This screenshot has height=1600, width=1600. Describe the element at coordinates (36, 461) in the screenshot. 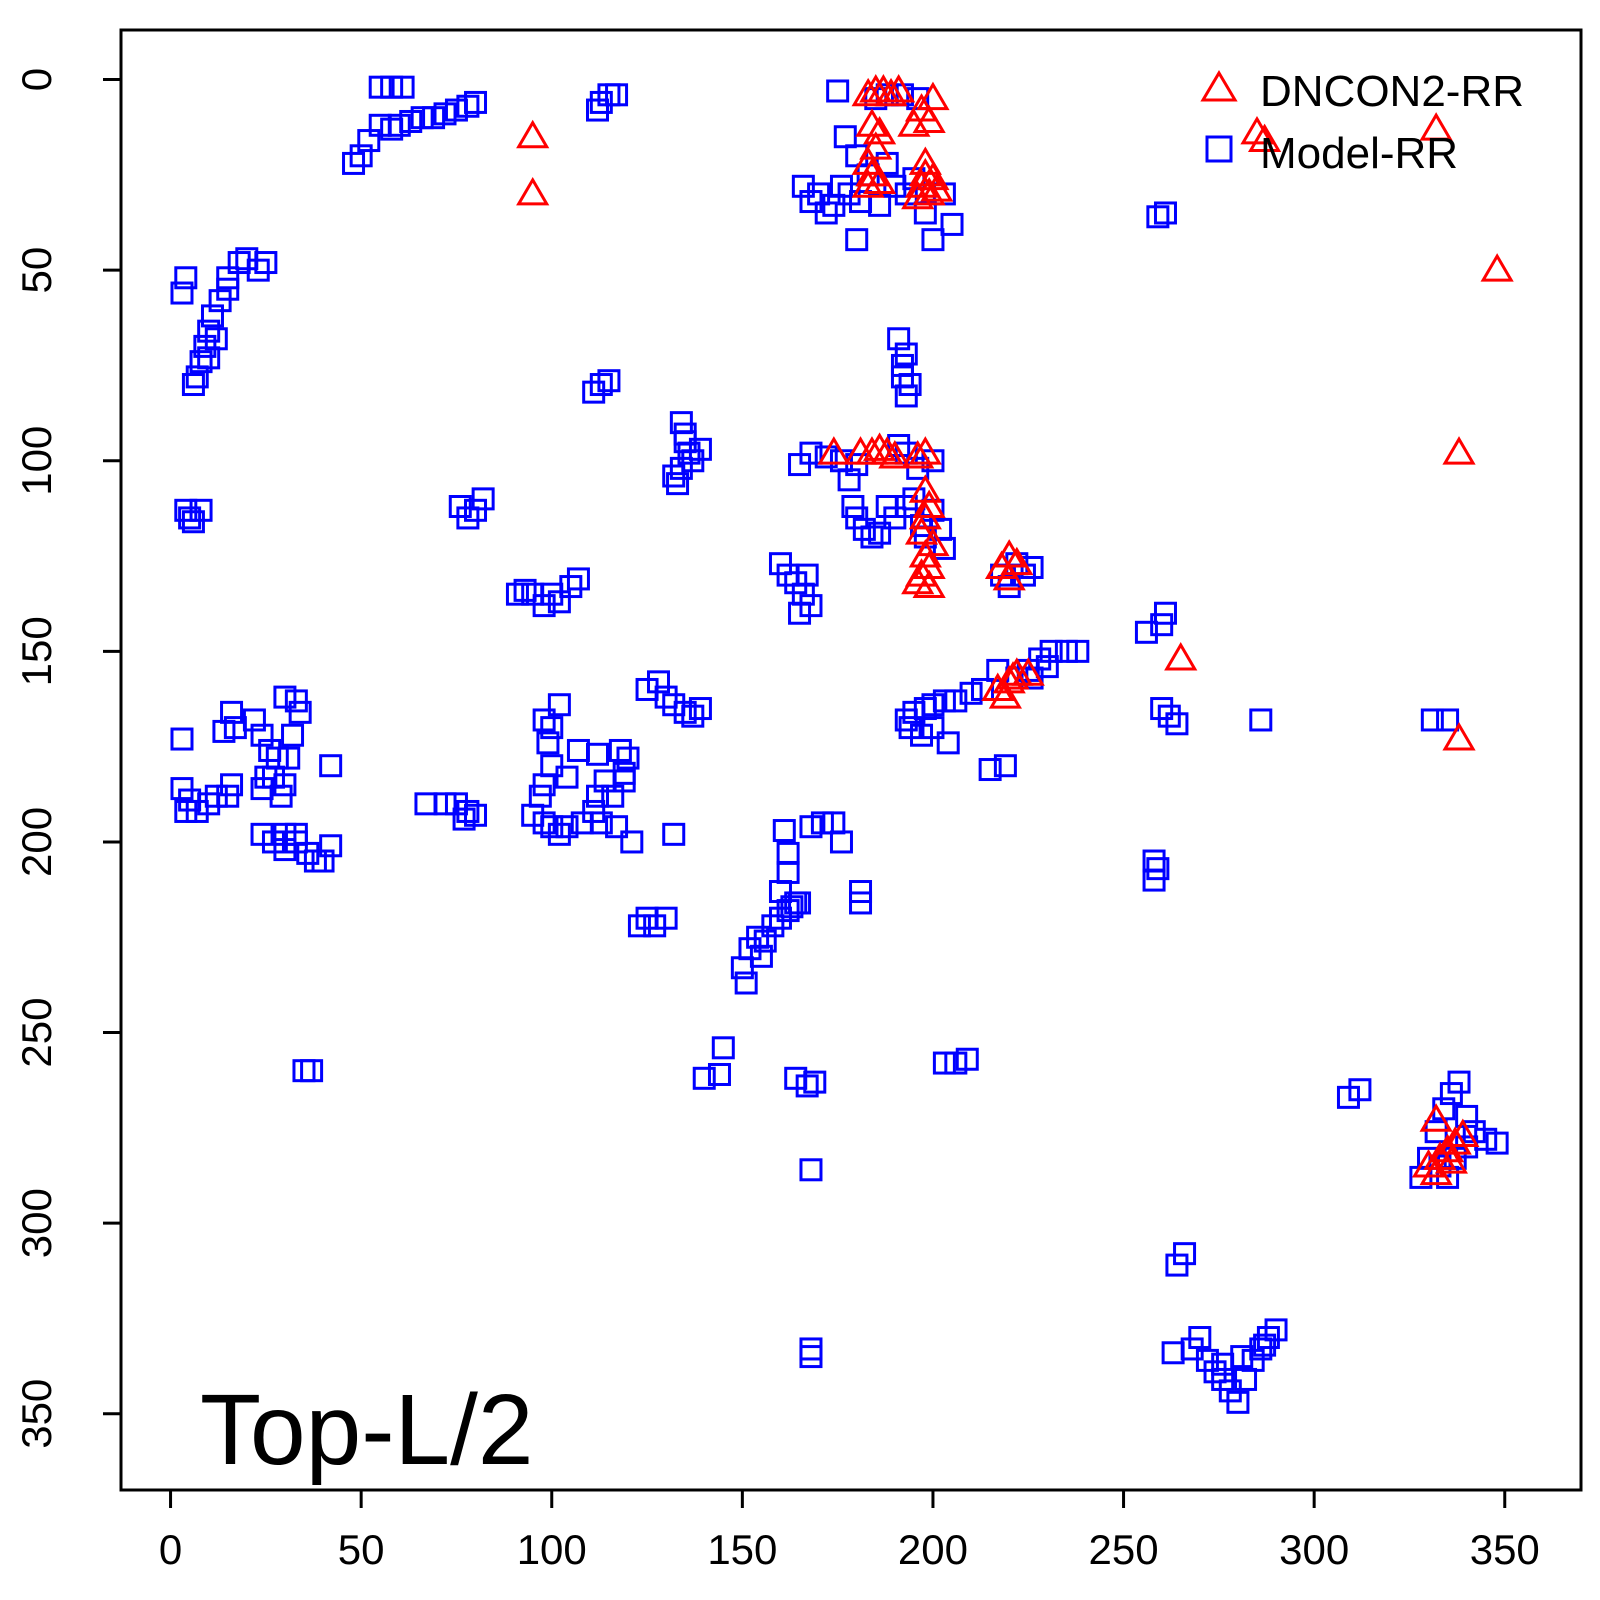

I see `y-tick-label: 100` at that location.